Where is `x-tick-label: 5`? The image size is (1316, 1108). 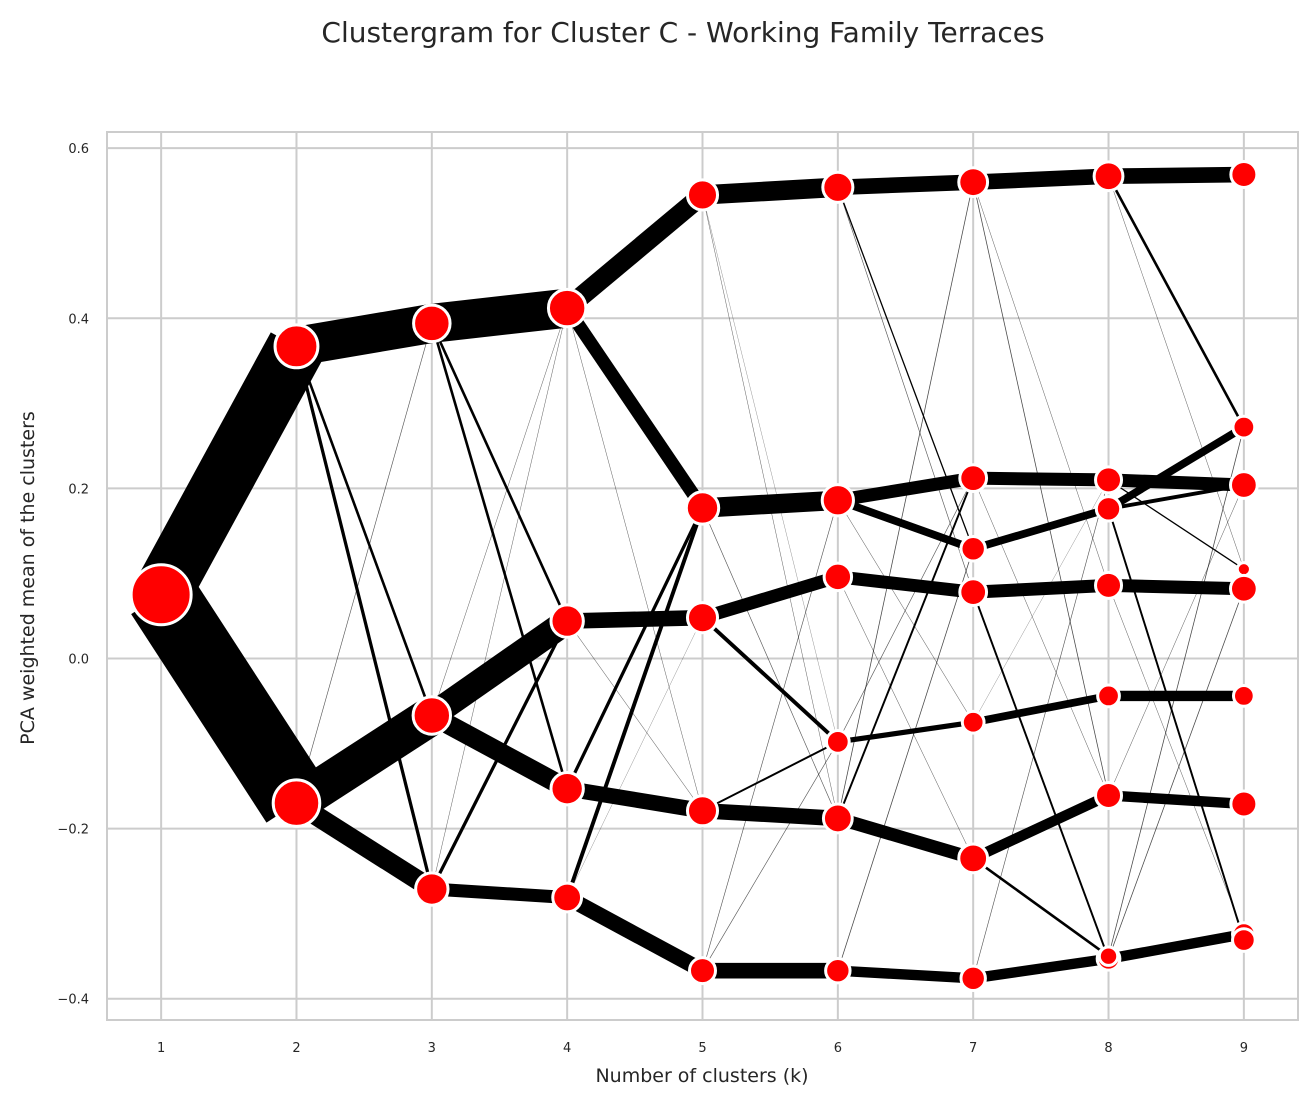 x-tick-label: 5 is located at coordinates (702, 1048).